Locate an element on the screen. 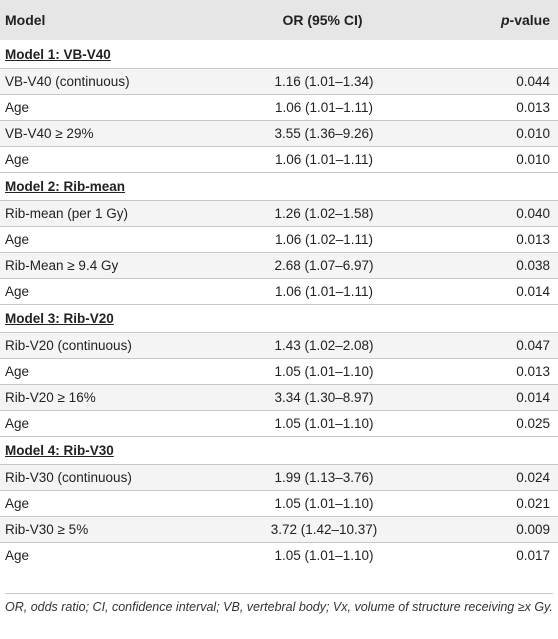 The width and height of the screenshot is (558, 639). section-title: Model 3: Rib-V20 is located at coordinates (59, 318).